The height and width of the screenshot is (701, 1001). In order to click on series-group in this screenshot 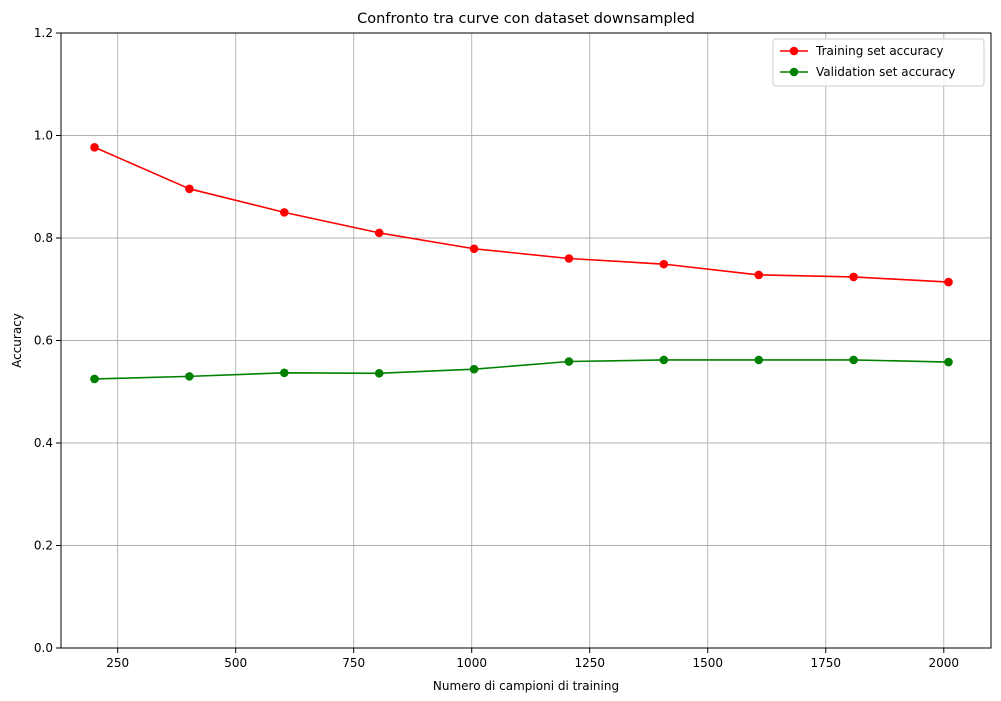, I will do `click(521, 369)`.